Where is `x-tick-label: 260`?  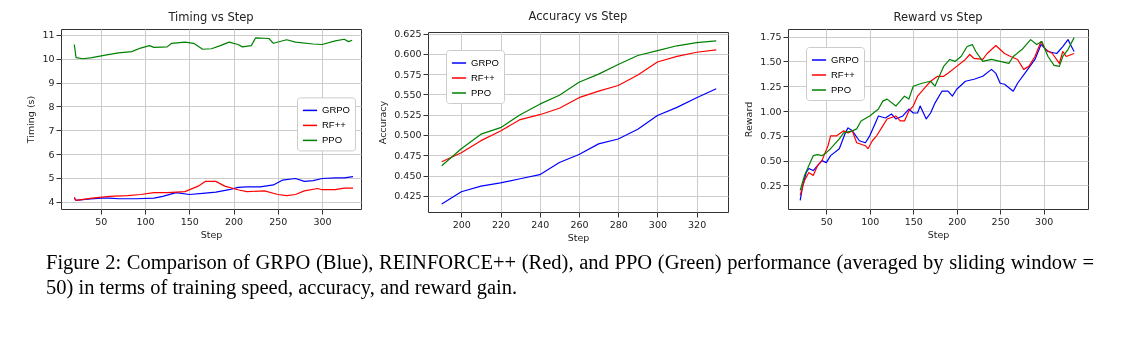 x-tick-label: 260 is located at coordinates (579, 224).